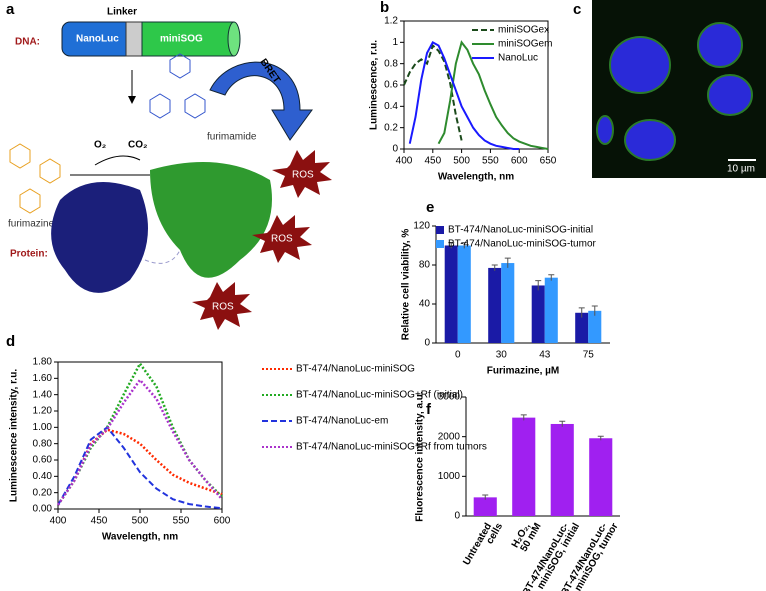 Image resolution: width=766 pixels, height=591 pixels. I want to click on x-axis-label: Furimazine, µM, so click(523, 371).